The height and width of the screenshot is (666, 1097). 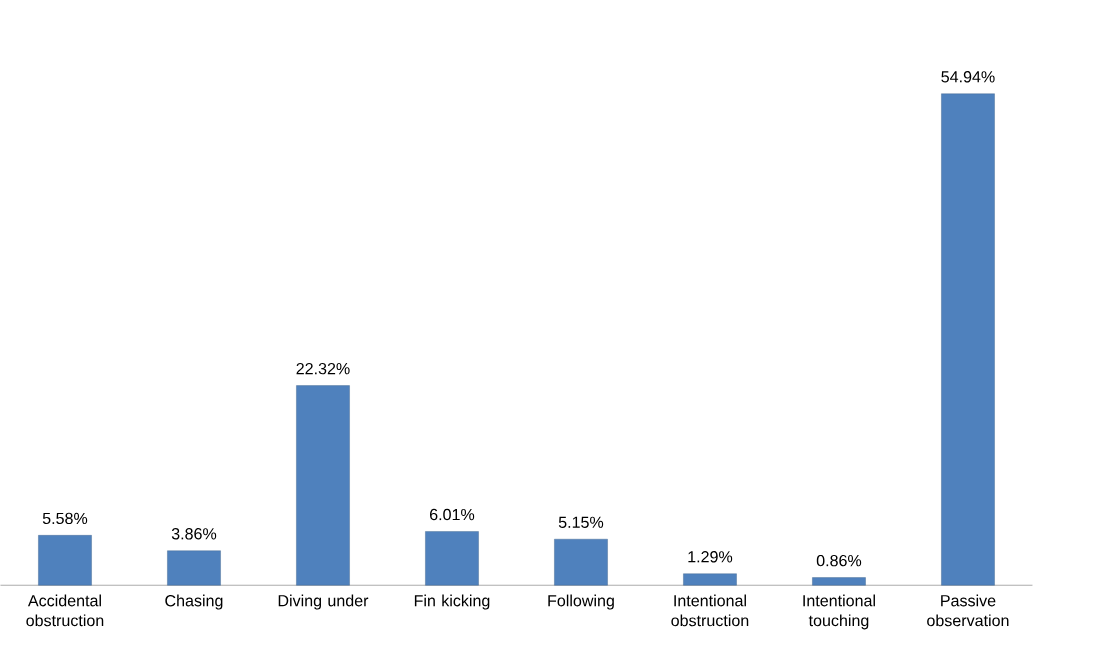 What do you see at coordinates (65, 610) in the screenshot?
I see `x-tick-label: Accidental obstruction` at bounding box center [65, 610].